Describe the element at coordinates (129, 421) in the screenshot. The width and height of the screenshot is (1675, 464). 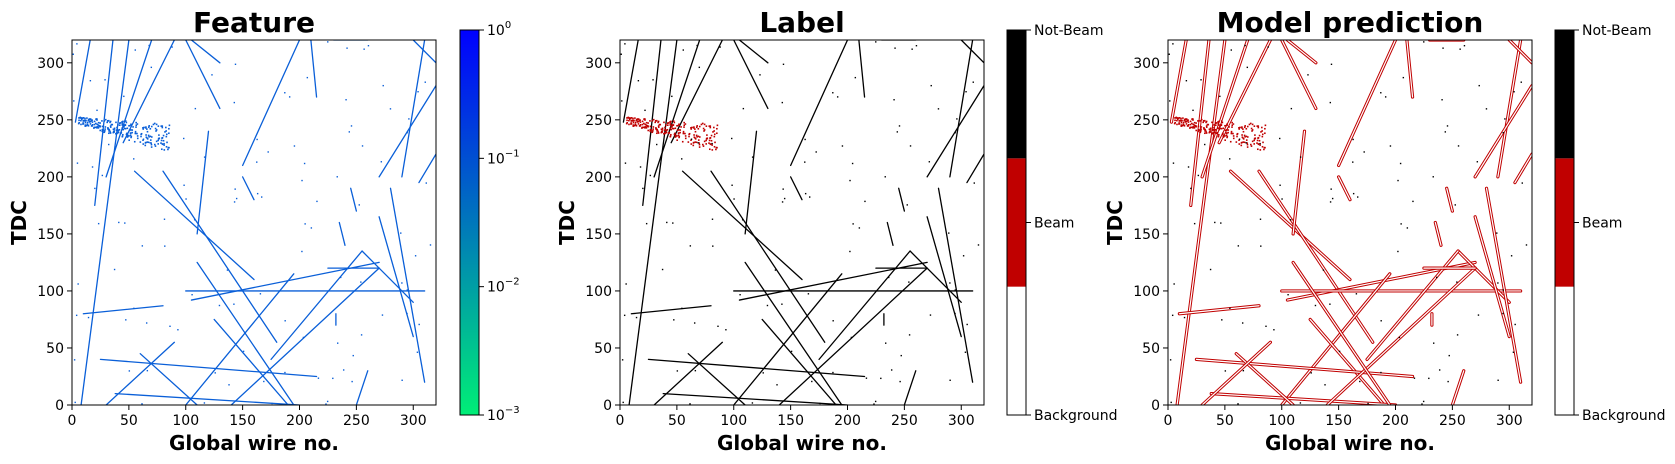
I see `x-tick-label: 50` at that location.